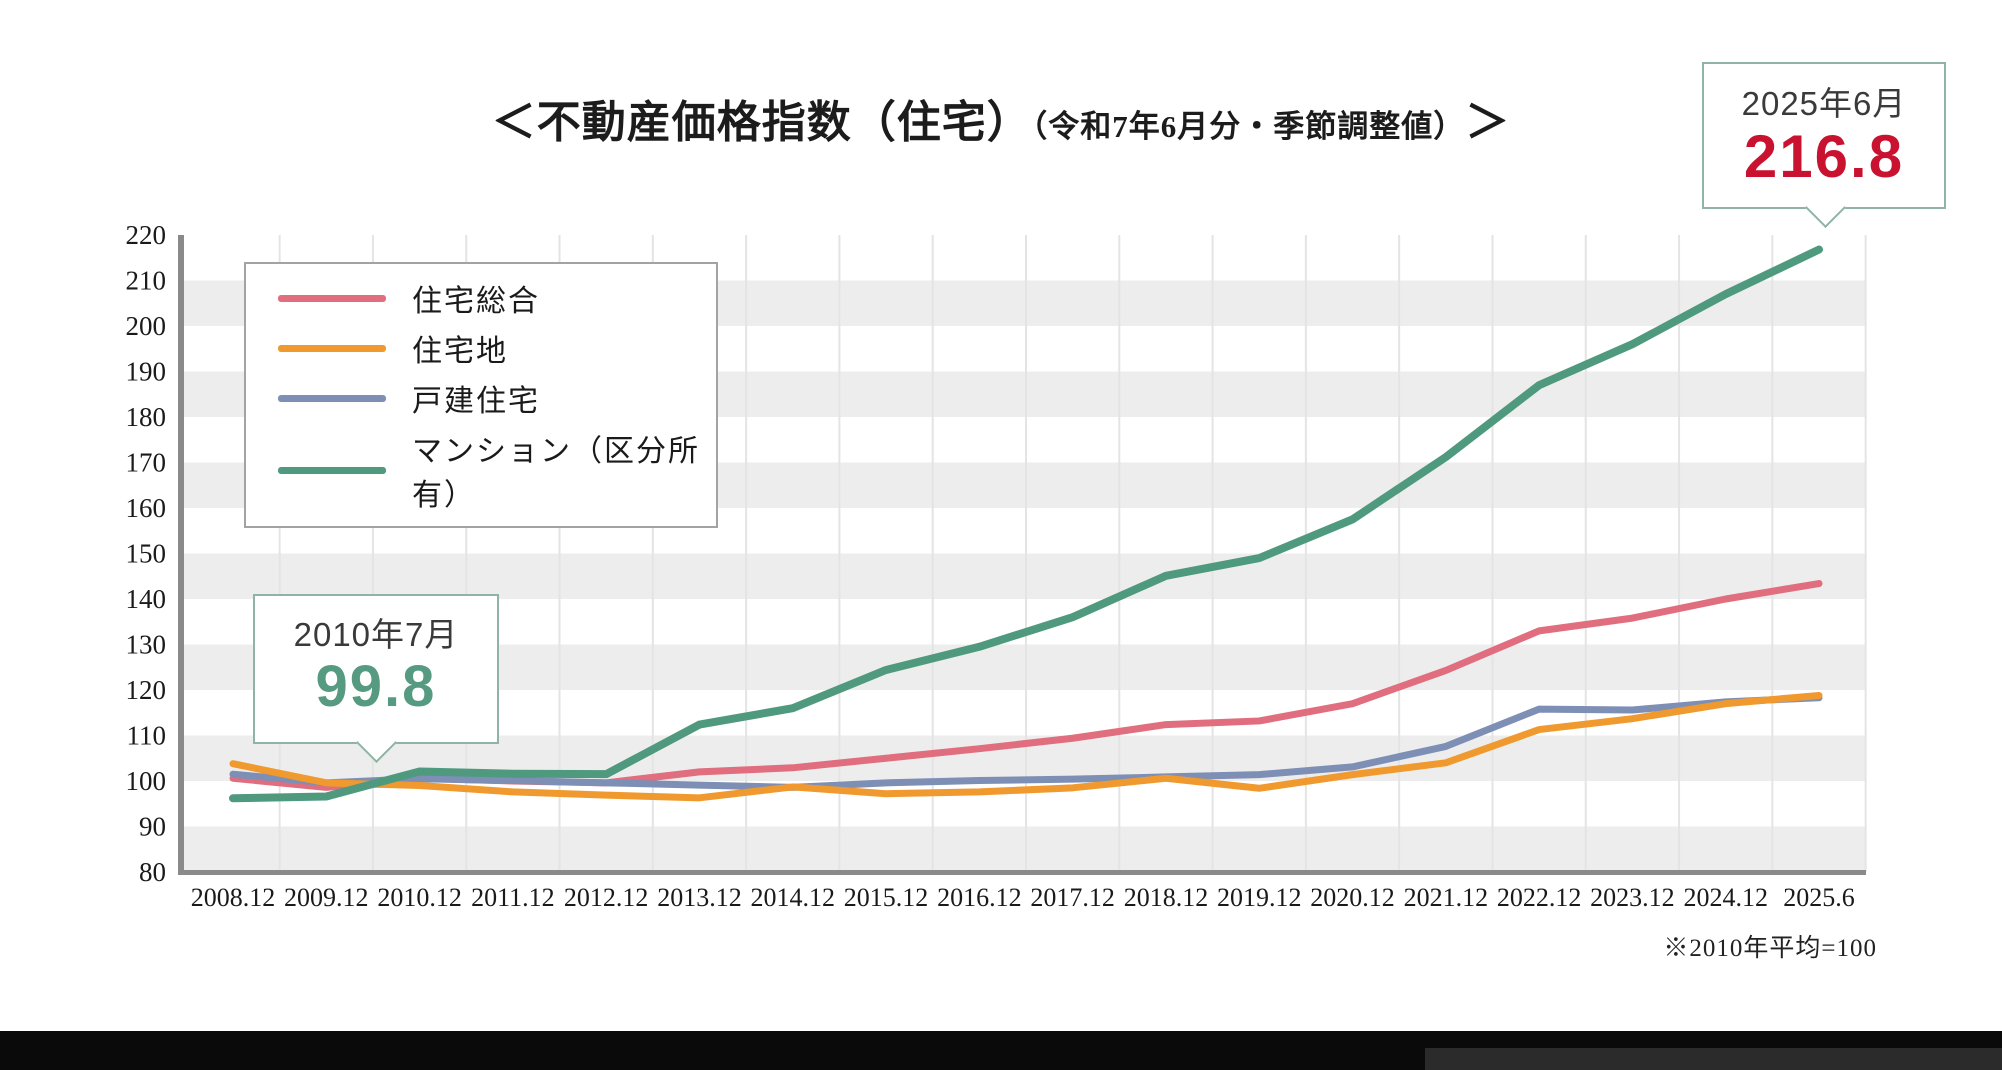 Image resolution: width=2002 pixels, height=1070 pixels. Describe the element at coordinates (1259, 897) in the screenshot. I see `x-axis-label: 2019.12` at that location.